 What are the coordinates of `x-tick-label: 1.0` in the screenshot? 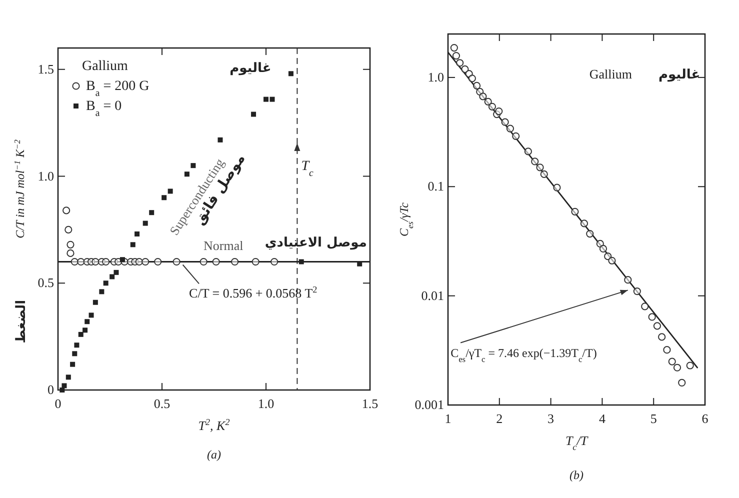 It's located at (266, 403).